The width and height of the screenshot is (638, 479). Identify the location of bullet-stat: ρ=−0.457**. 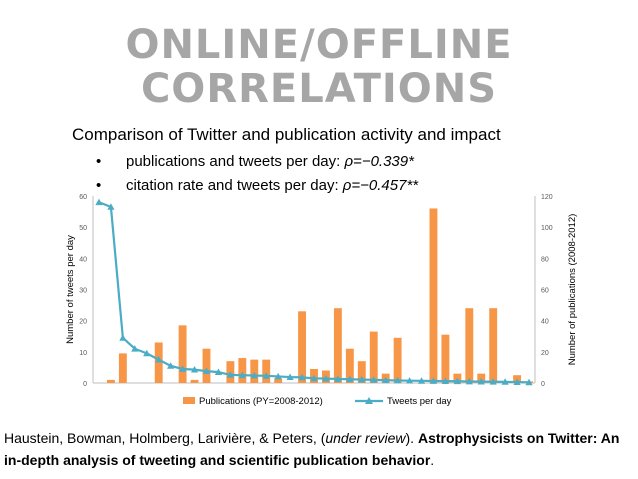
(380, 185).